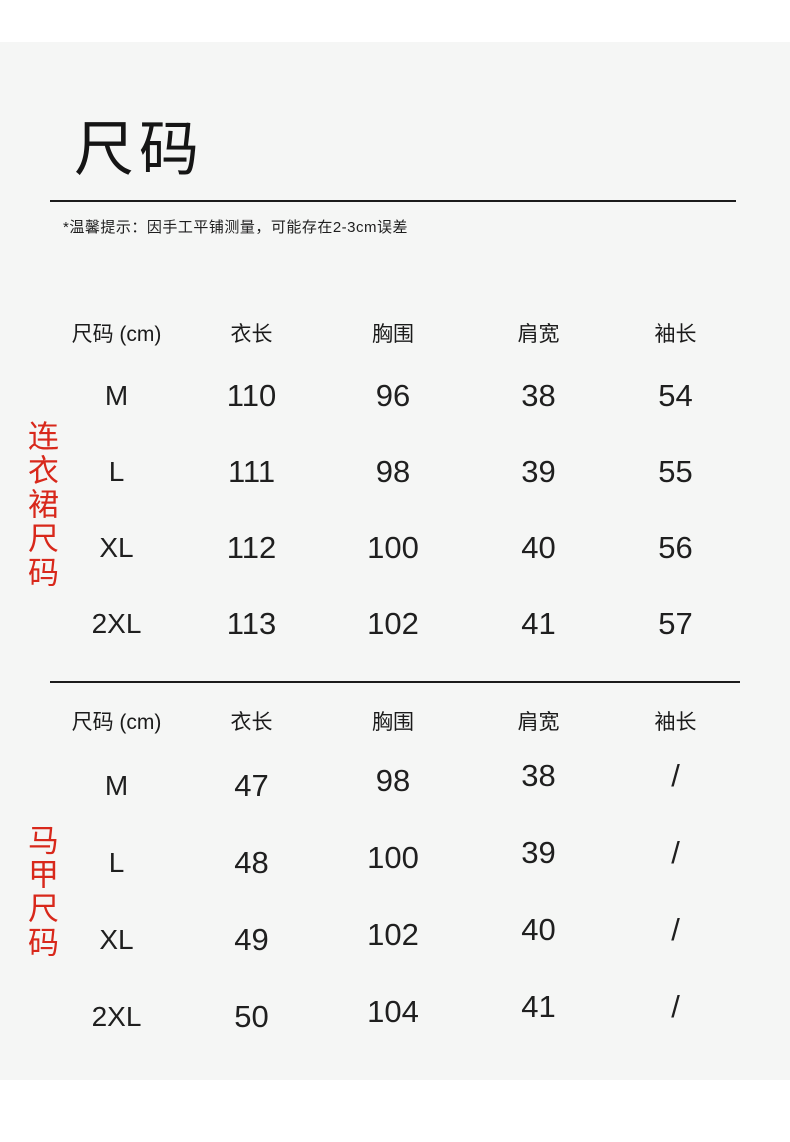 This screenshot has height=1142, width=790. Describe the element at coordinates (40, 505) in the screenshot. I see `dress-size-side-label: 连衣裙尺码` at that location.